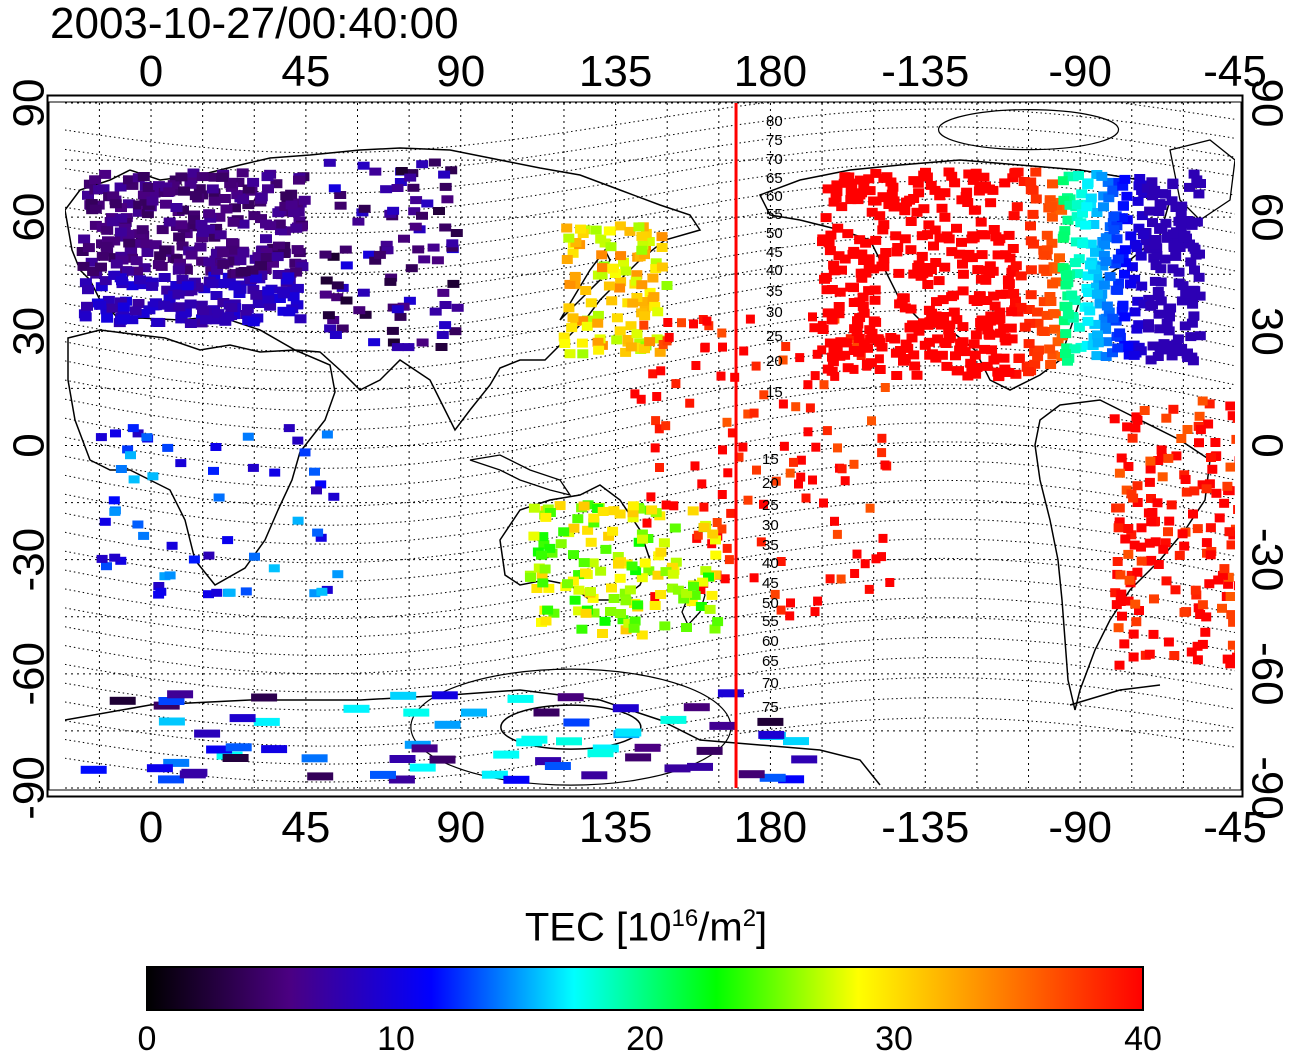 The width and height of the screenshot is (1292, 1057). Describe the element at coordinates (720, 927) in the screenshot. I see `colorbar-title-mid: /m` at that location.